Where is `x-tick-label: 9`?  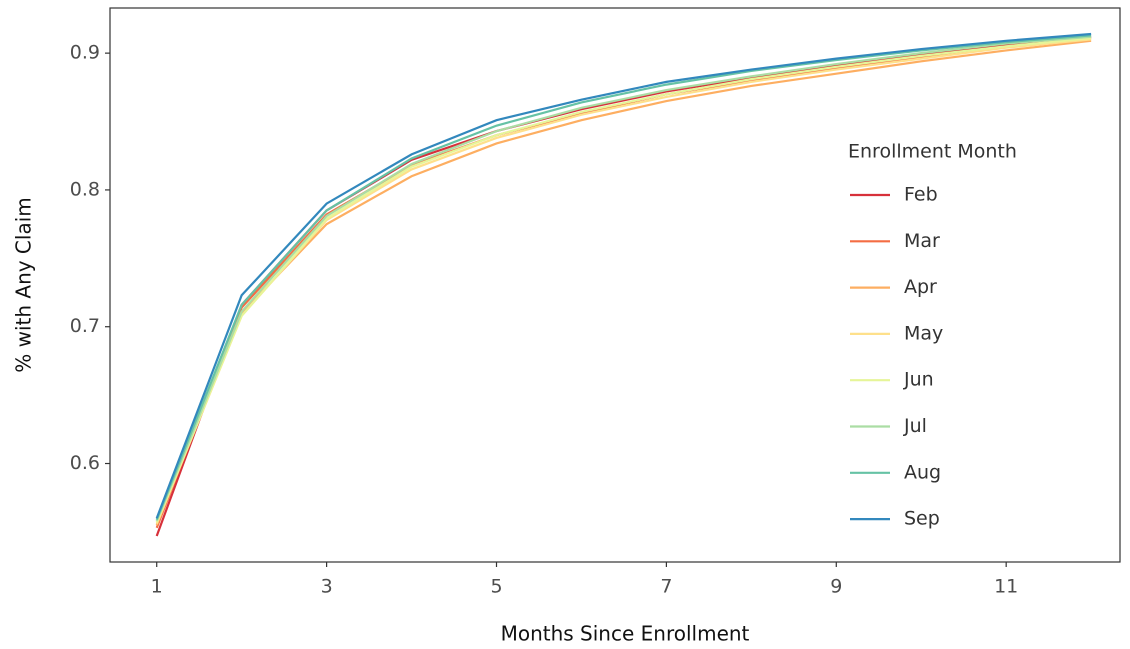 x-tick-label: 9 is located at coordinates (836, 587).